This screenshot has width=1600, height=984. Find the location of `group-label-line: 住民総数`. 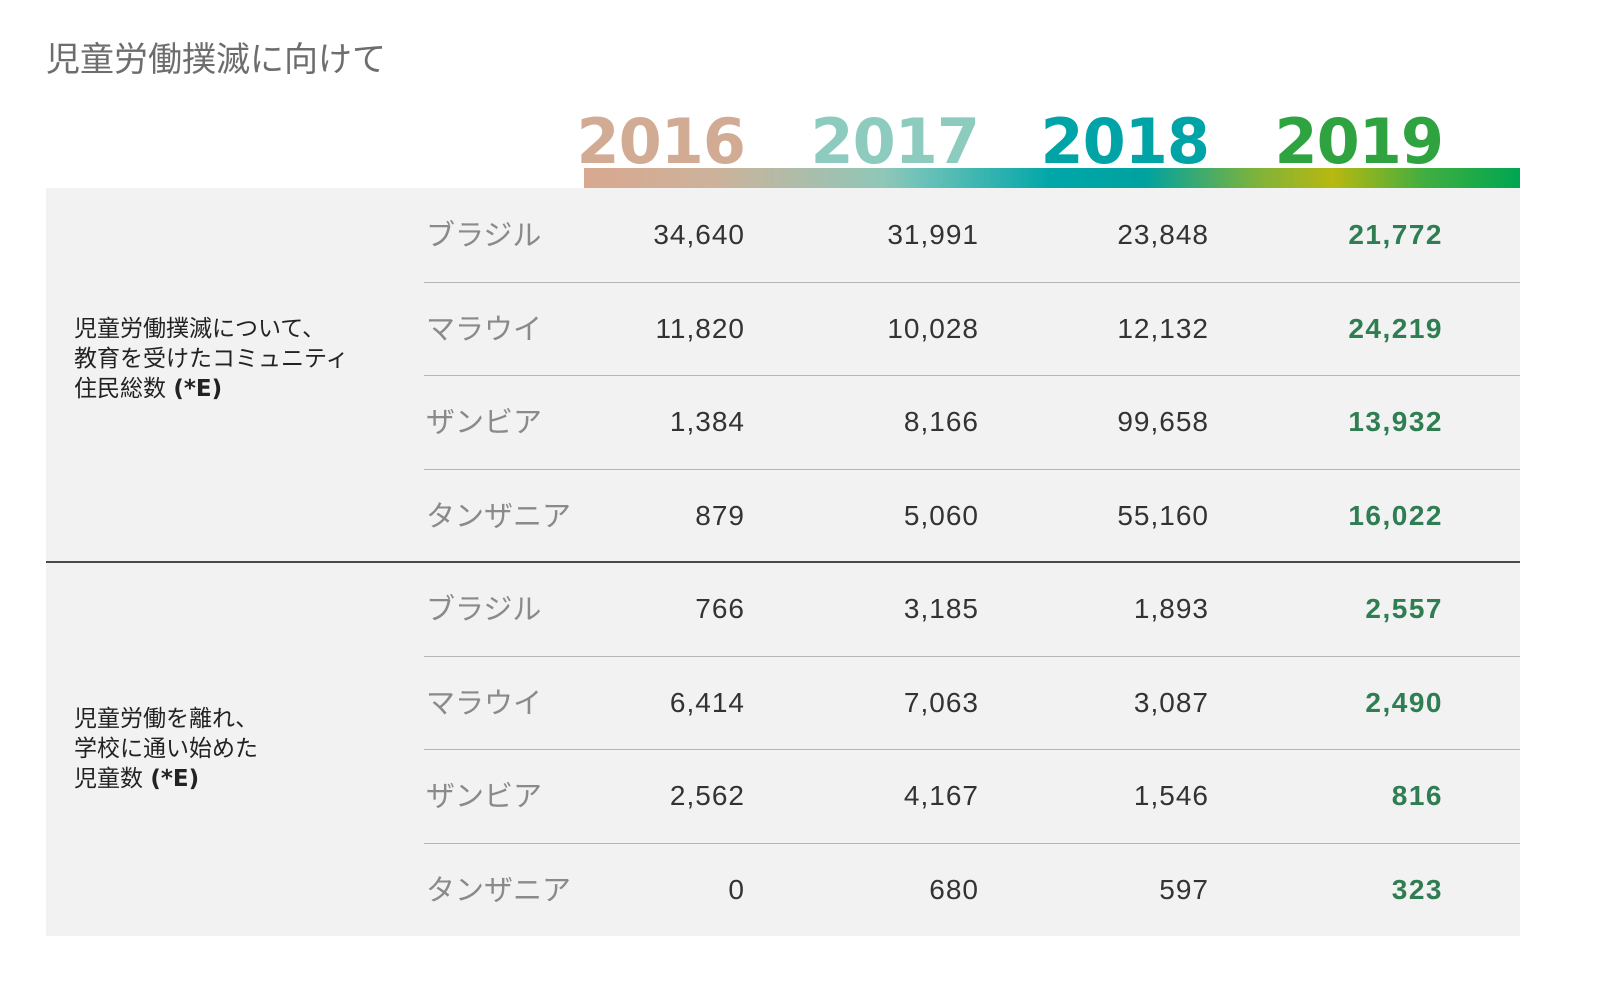

group-label-line: 住民総数 is located at coordinates (124, 389).